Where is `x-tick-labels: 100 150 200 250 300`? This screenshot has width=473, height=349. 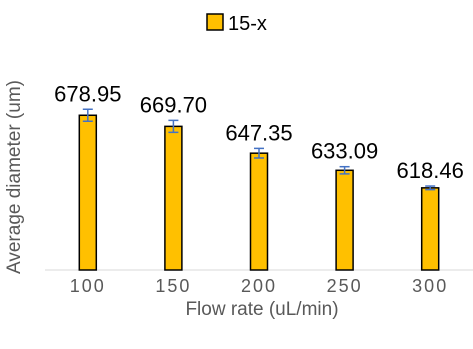
x-tick-labels: 100 150 200 250 300 is located at coordinates (259, 286).